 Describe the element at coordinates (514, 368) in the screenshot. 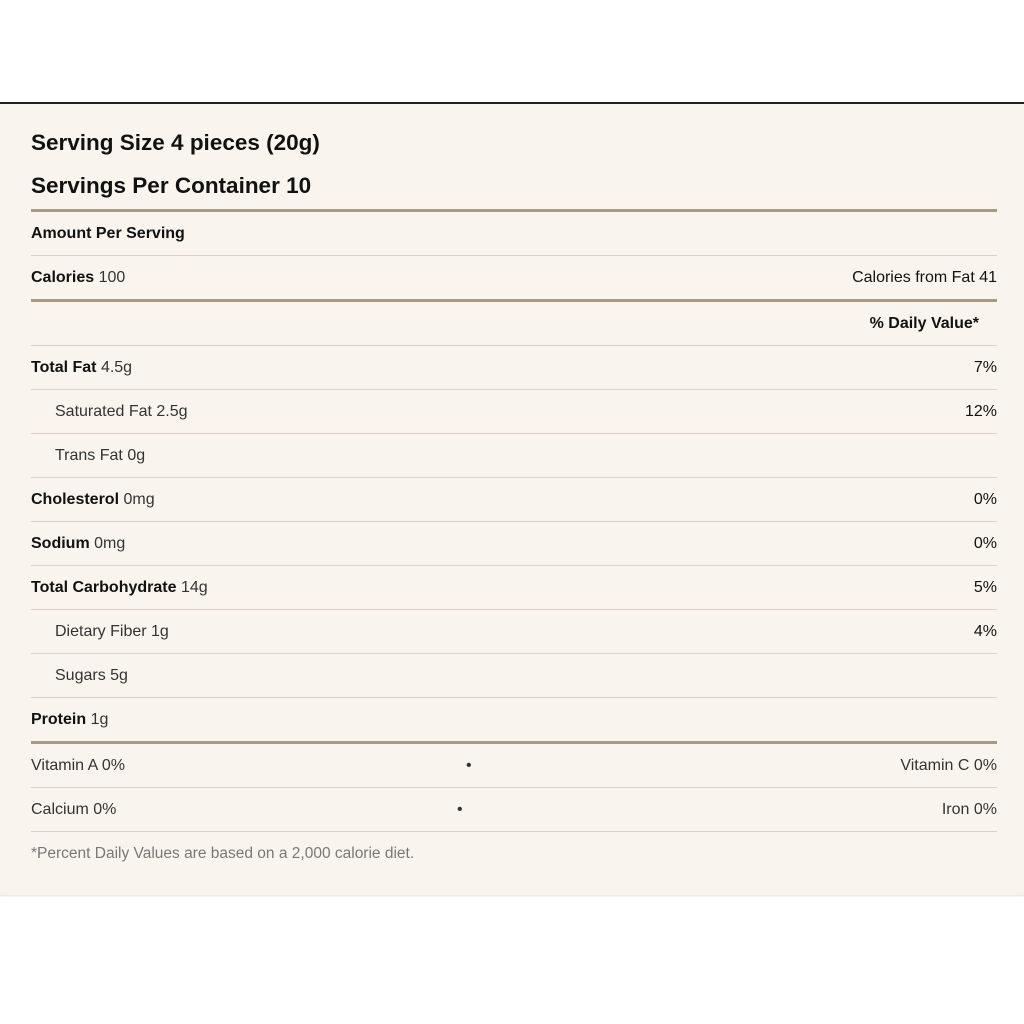

I see `nutrient-row-total-fat: Total Fat 4.5g 7%` at that location.